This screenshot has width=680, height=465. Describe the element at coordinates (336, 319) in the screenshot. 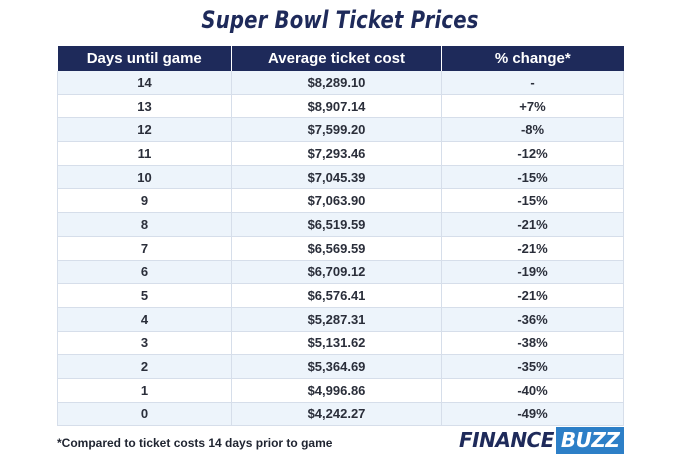

I see `cost-cell: $5,287.31` at that location.